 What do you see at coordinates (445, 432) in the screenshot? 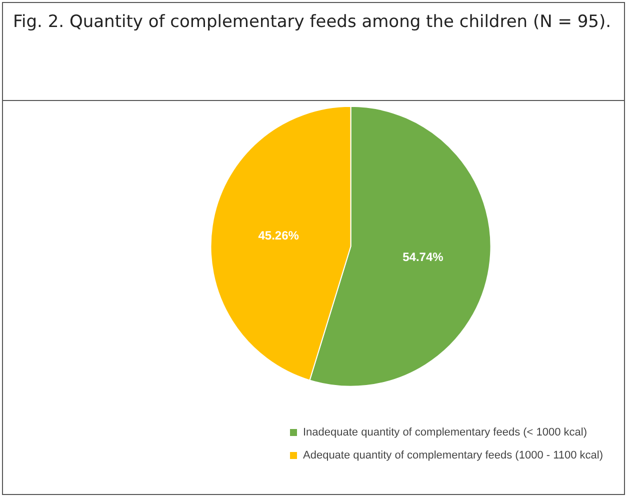
I see `legend-label: Inadequate quantity of complementary feeds (< 1000 kcal)` at bounding box center [445, 432].